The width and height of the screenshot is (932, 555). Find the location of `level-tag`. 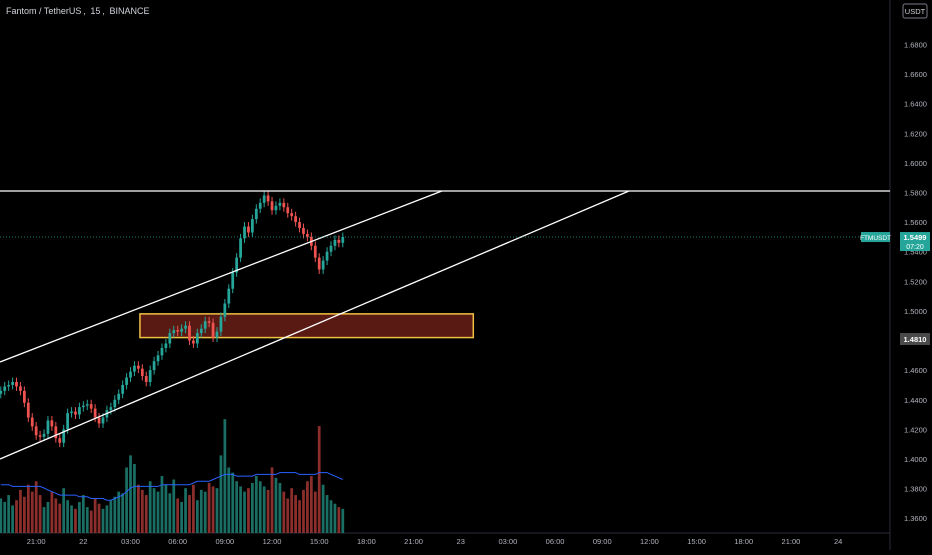

level-tag is located at coordinates (915, 339).